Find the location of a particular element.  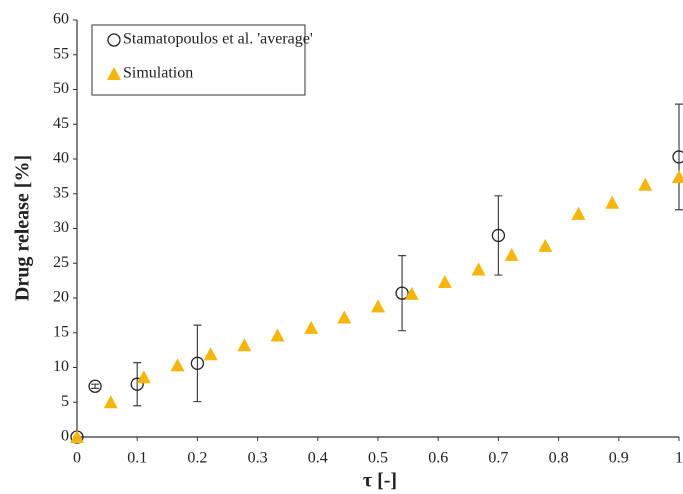

y-tick-label: 5 is located at coordinates (65, 401).